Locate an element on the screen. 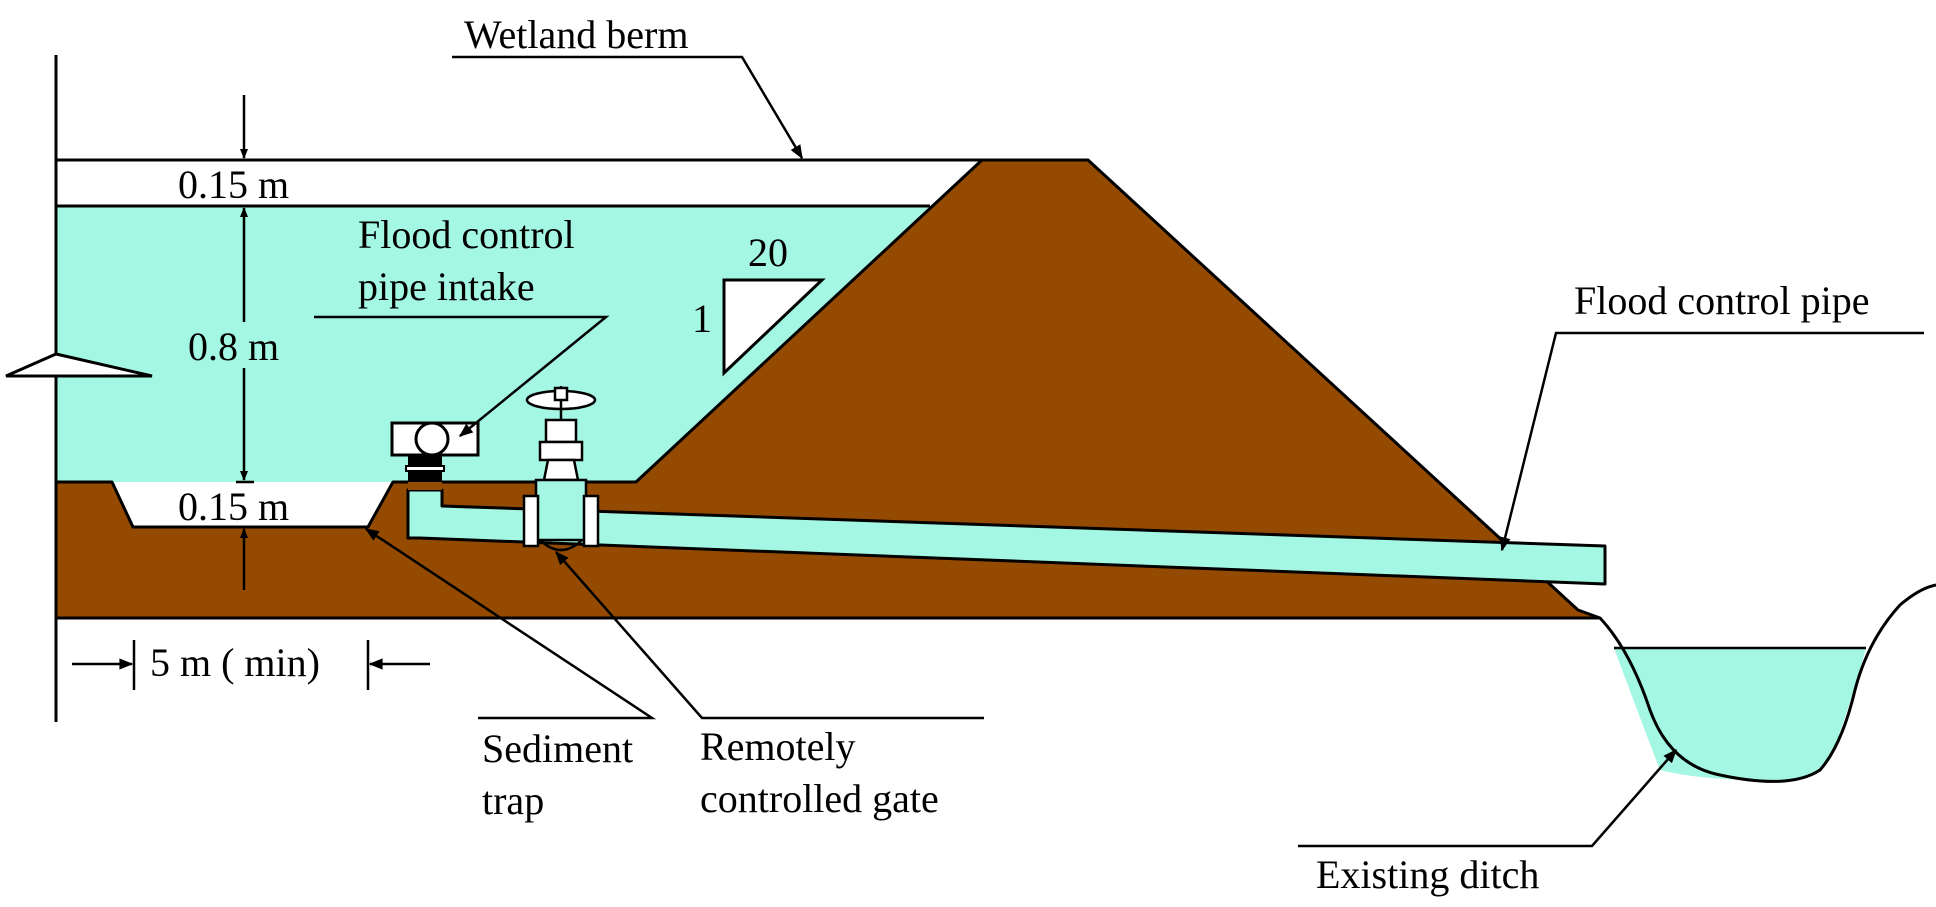 Image resolution: width=1936 pixels, height=907 pixels. slope-triangle is located at coordinates (774, 327).